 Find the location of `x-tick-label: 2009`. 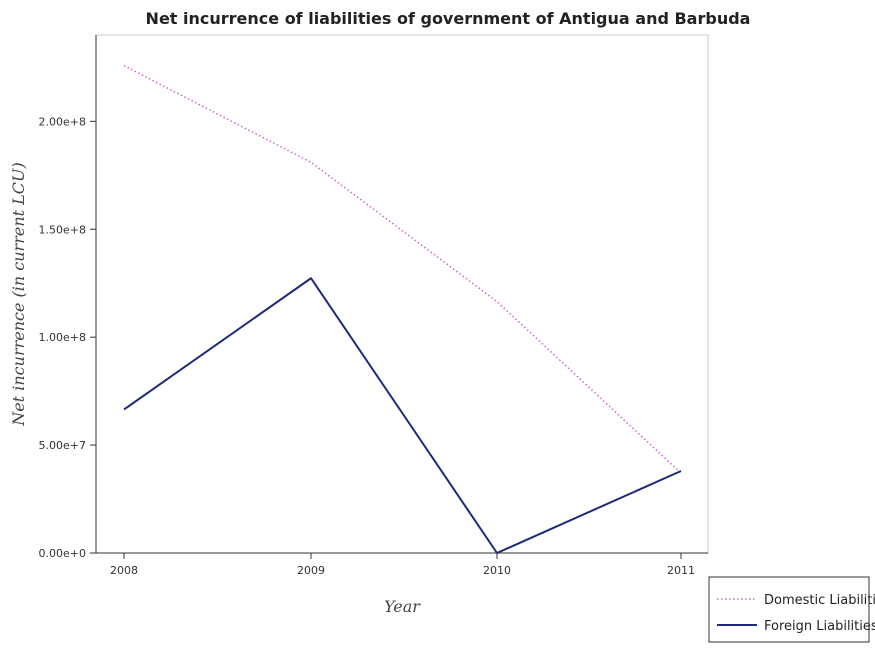

x-tick-label: 2009 is located at coordinates (311, 570).